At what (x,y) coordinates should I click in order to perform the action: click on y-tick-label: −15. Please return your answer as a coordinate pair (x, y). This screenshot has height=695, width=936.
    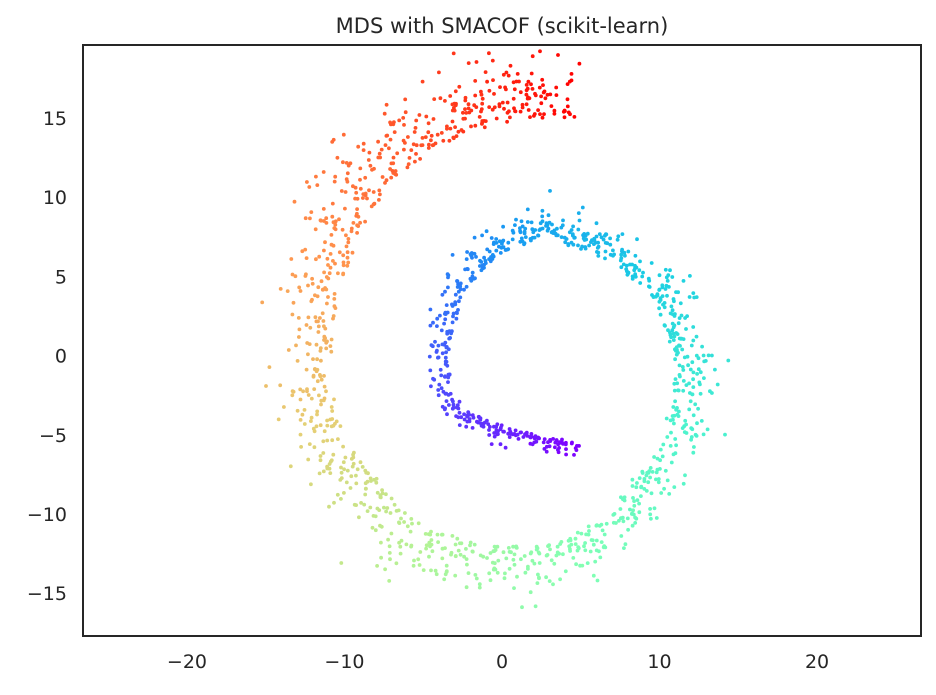
    Looking at the image, I should click on (47, 594).